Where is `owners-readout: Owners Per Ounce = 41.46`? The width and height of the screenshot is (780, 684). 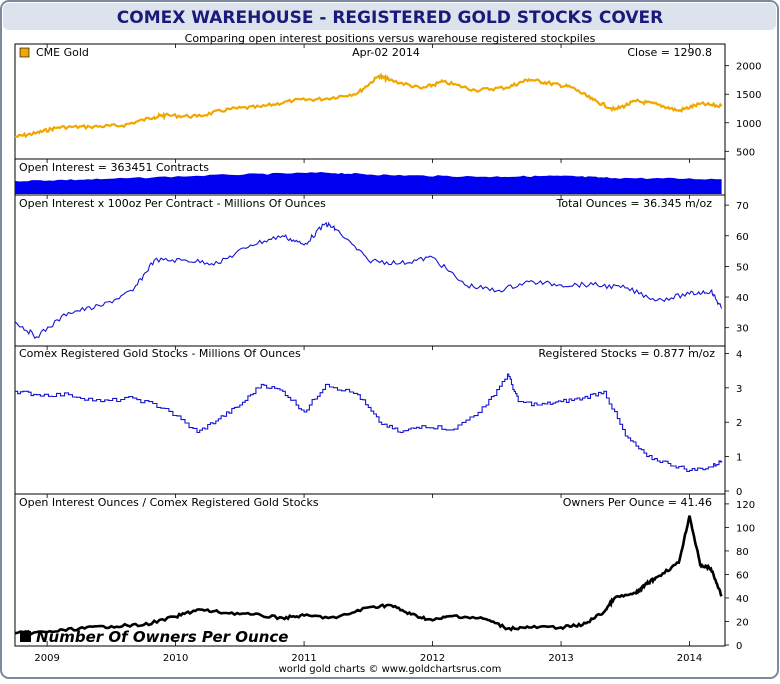 owners-readout: Owners Per Ounce = 41.46 is located at coordinates (637, 502).